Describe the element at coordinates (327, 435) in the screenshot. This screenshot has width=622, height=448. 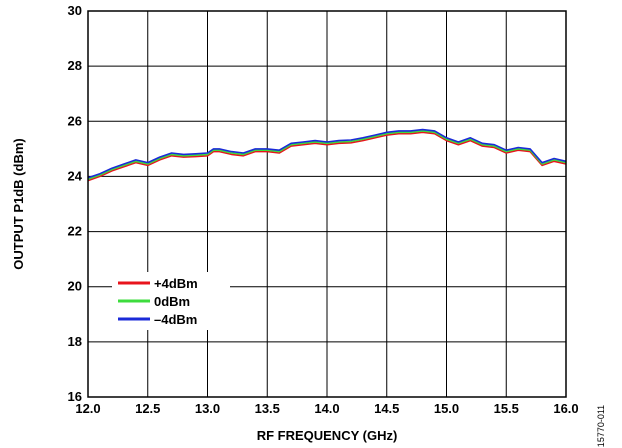
I see `x-axis-title: RF FREQUENCY (GHz)` at that location.